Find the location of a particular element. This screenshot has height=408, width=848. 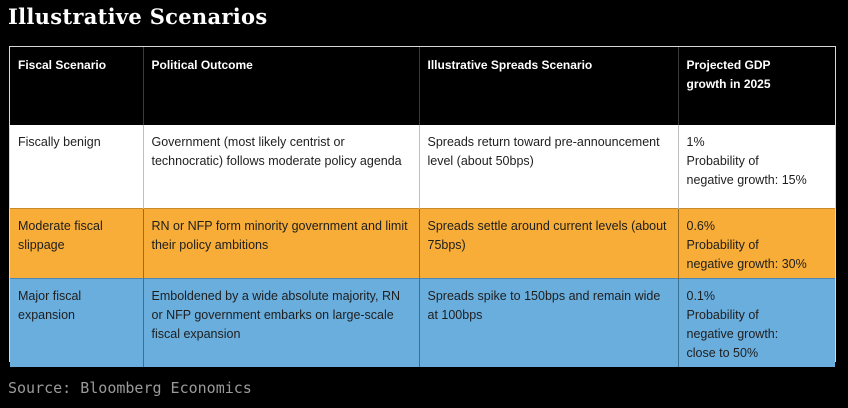

source-note: Source: Bloomberg Economics is located at coordinates (130, 388).